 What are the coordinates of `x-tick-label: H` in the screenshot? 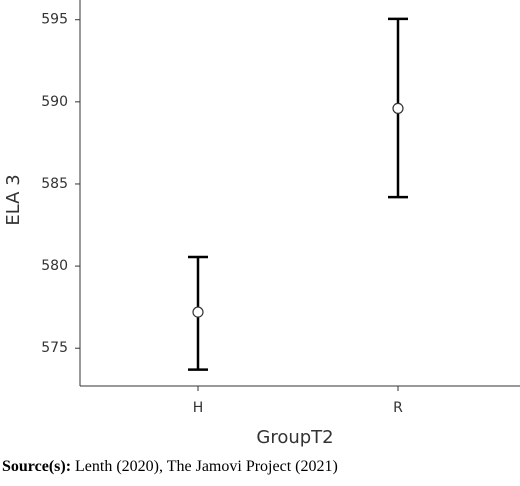 It's located at (198, 408).